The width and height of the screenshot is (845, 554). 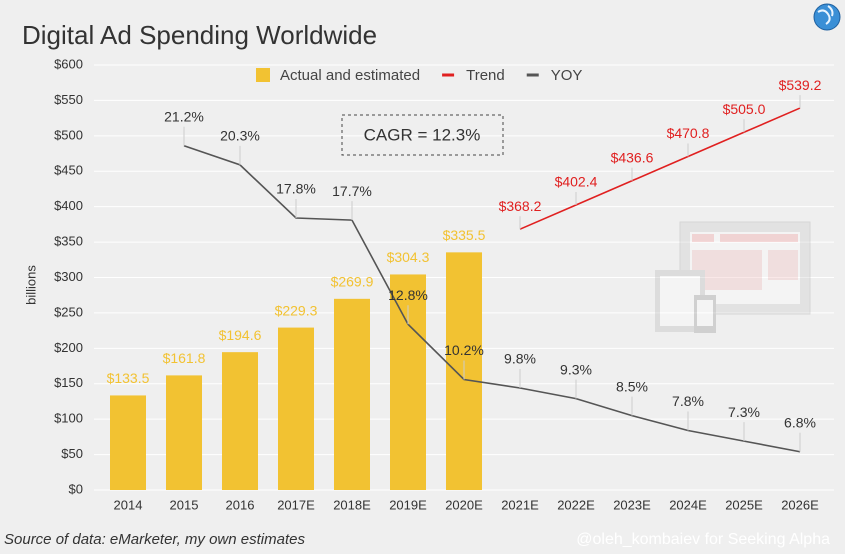 I want to click on y-axis-label: billions, so click(x=30, y=285).